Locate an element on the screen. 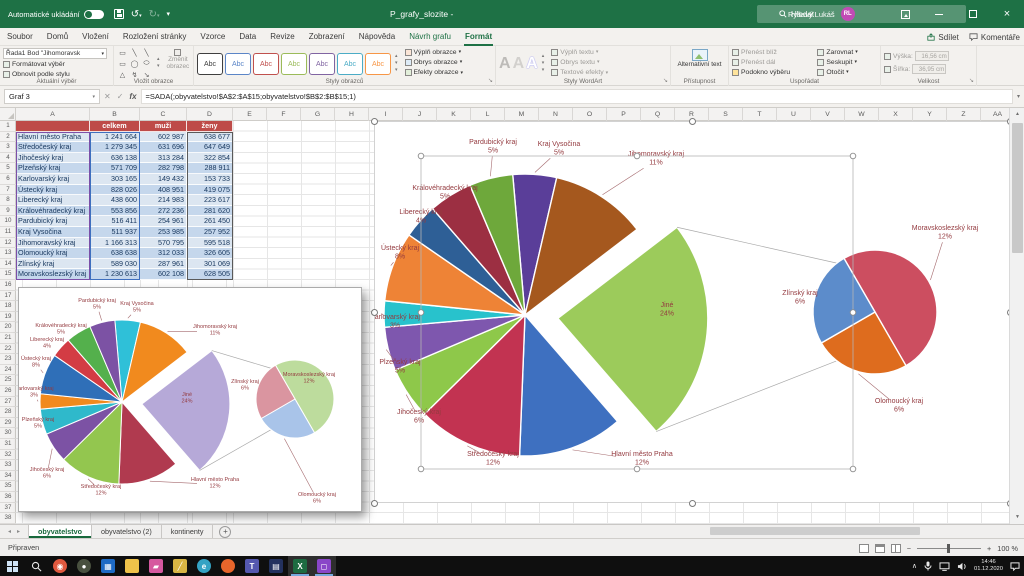  column-headers: A B C D E F G H I J K L M N O P Q R S T U V W X Y Z AA is located at coordinates (512, 114).